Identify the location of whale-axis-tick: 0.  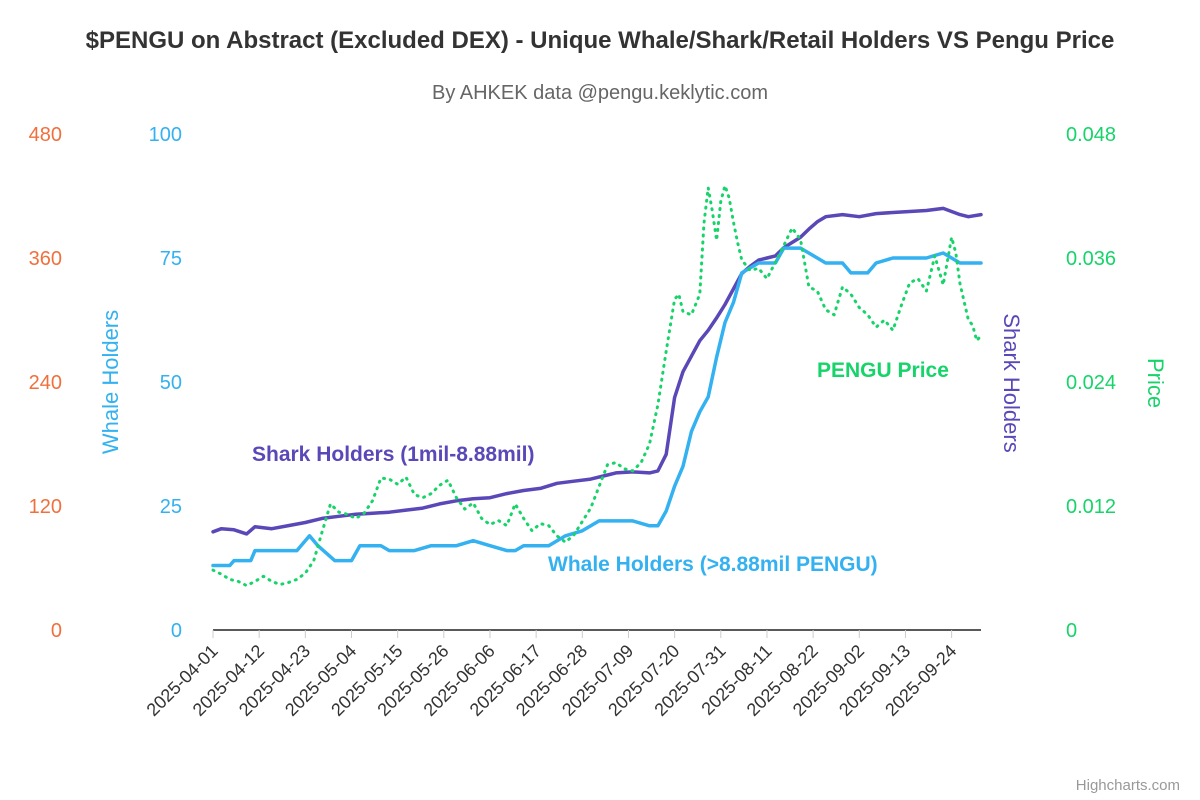
(176, 631).